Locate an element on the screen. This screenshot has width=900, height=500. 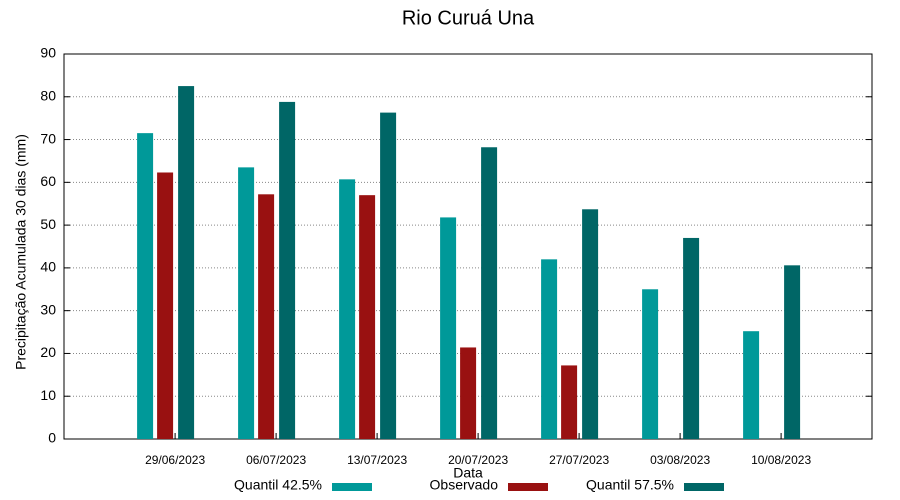
y-tick-label: 10 is located at coordinates (48, 395).